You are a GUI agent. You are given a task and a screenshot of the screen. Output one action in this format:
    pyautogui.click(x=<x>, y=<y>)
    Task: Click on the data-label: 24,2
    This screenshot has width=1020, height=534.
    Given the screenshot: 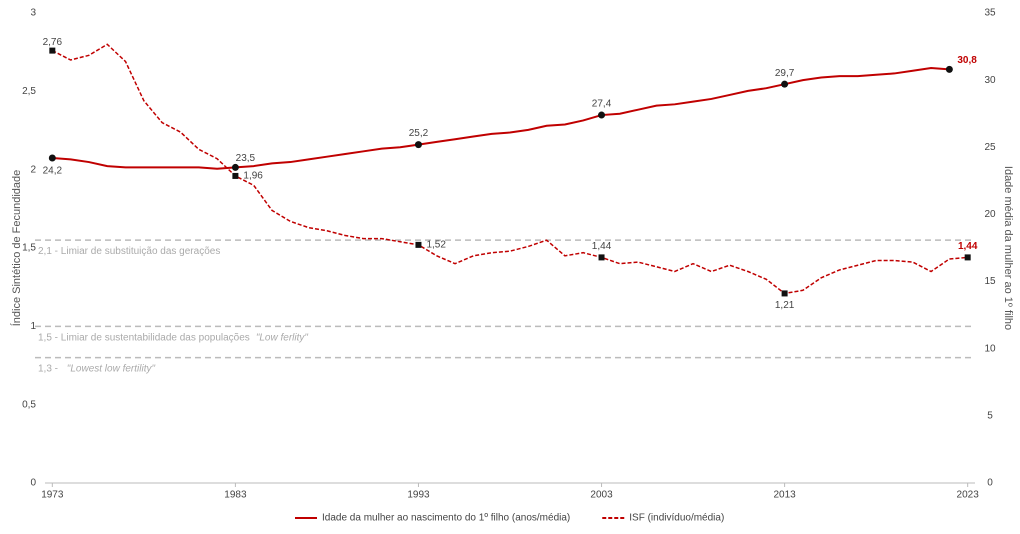 What is the action you would take?
    pyautogui.click(x=53, y=171)
    